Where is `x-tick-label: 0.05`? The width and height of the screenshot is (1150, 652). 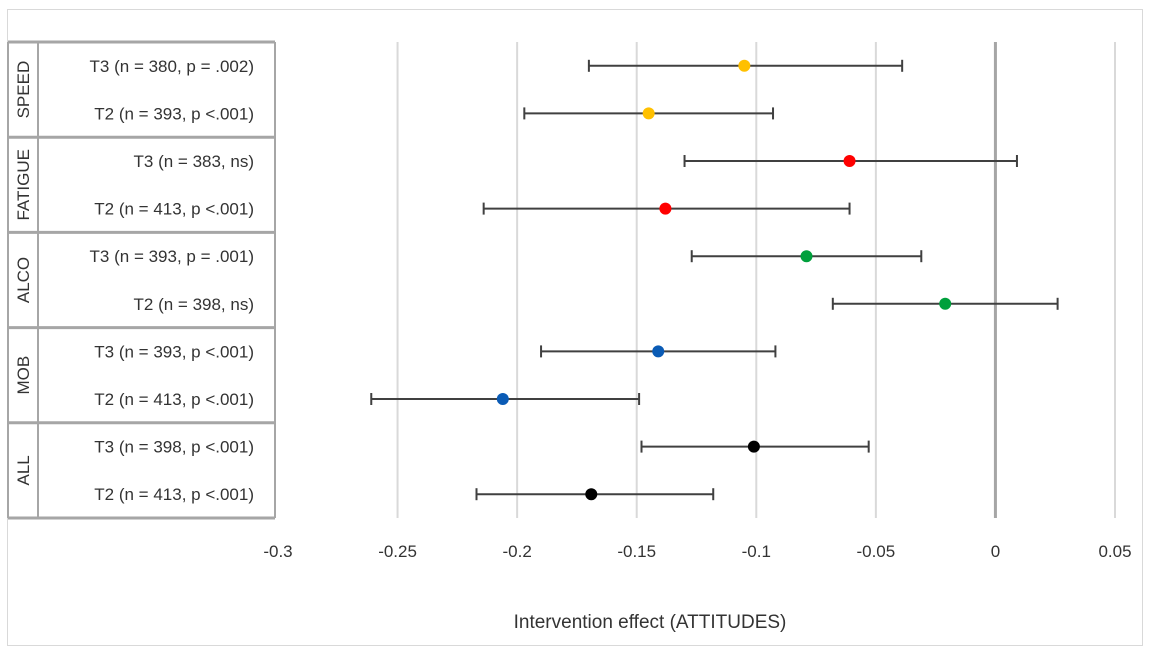
x-tick-label: 0.05 is located at coordinates (1114, 551).